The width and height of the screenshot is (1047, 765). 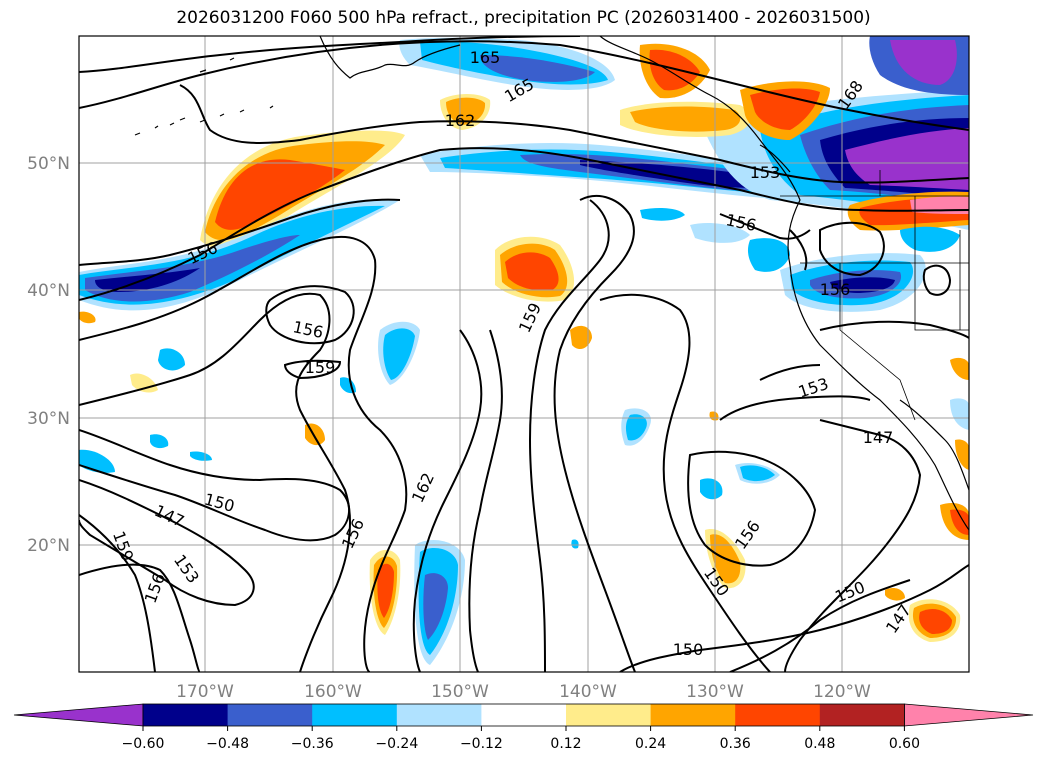 I want to click on latitude-labels: 50°N 40°N 30°N 20°N, so click(x=48, y=355).